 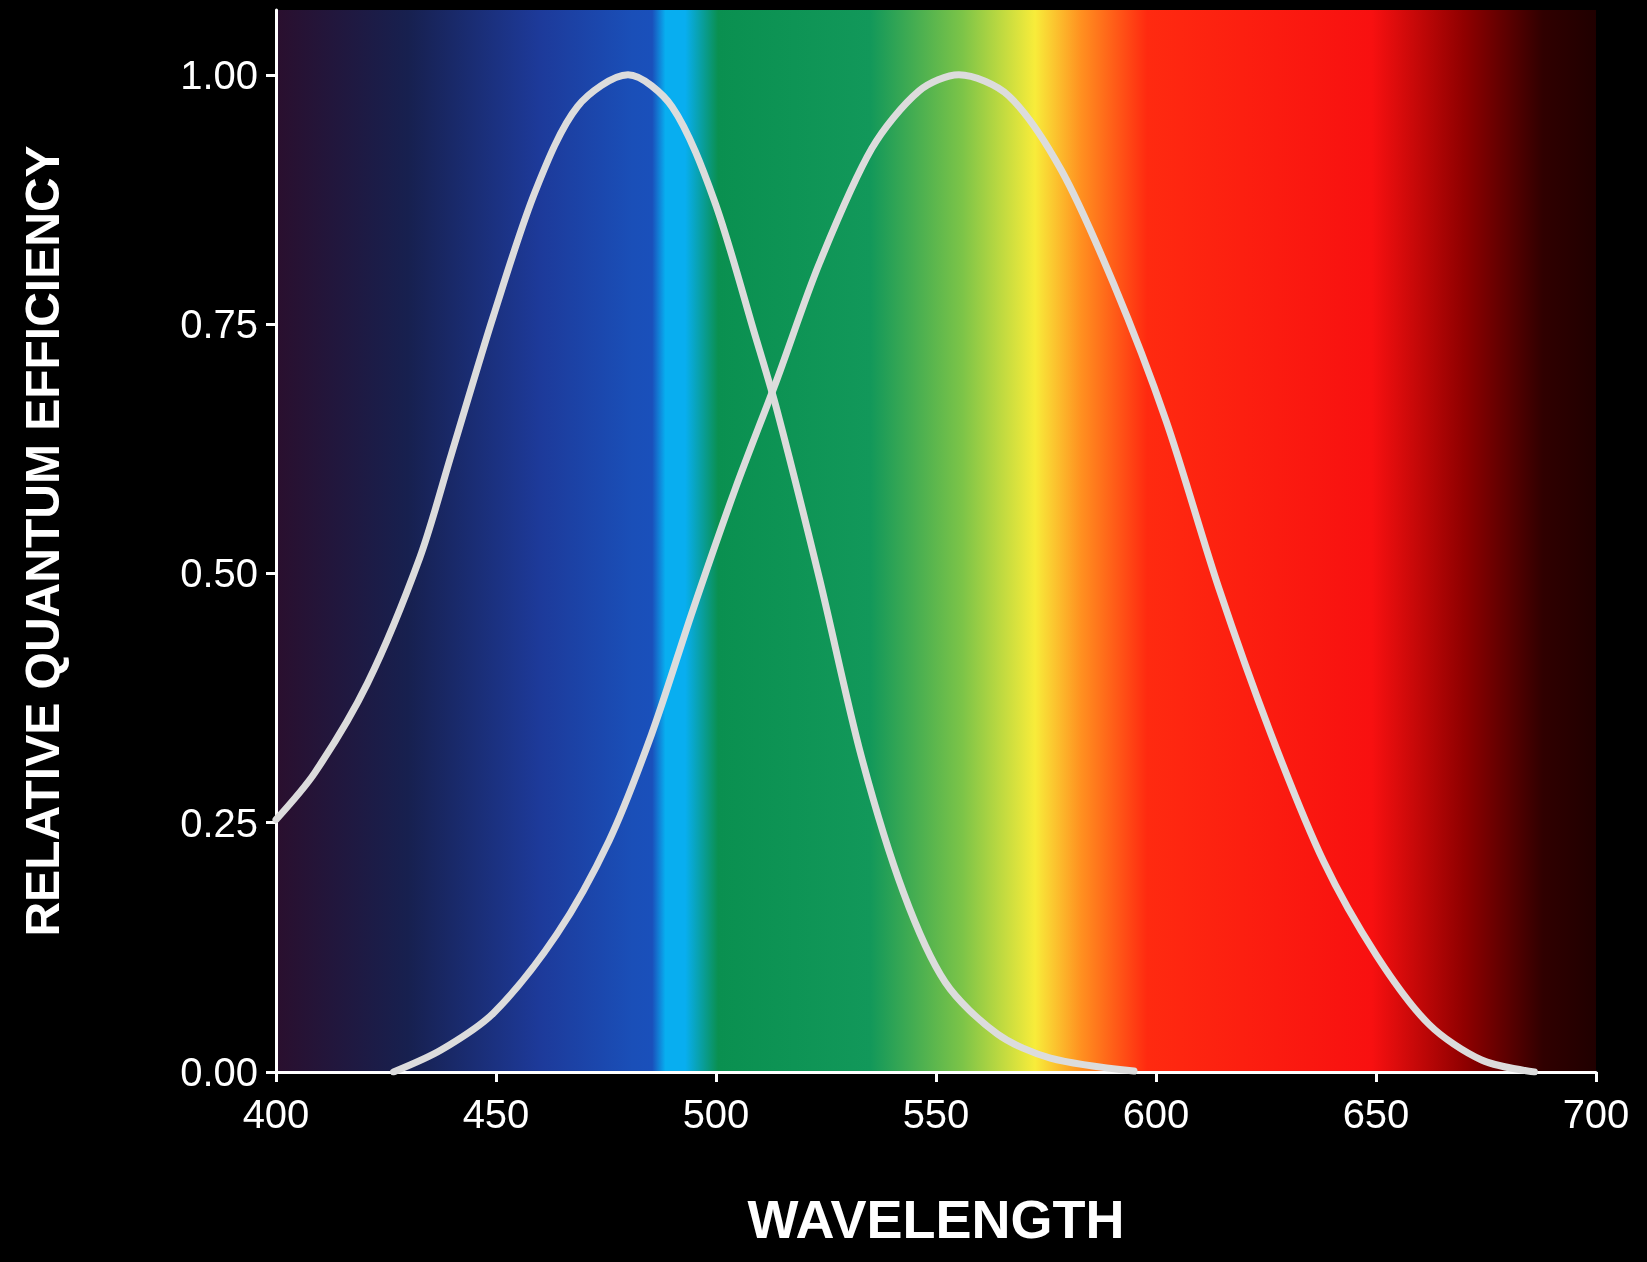 What do you see at coordinates (42, 541) in the screenshot?
I see `y-axis-title: RELATIVE QUANTUM EFFICIENCY` at bounding box center [42, 541].